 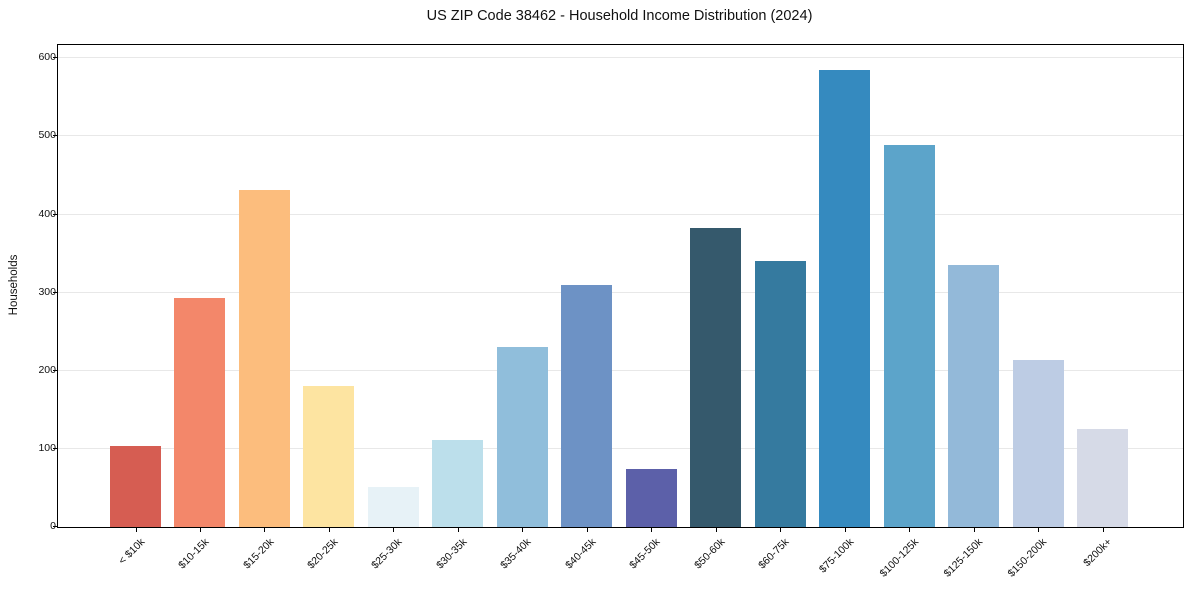 What do you see at coordinates (836, 556) in the screenshot?
I see `x-tick-label: $75-100k` at bounding box center [836, 556].